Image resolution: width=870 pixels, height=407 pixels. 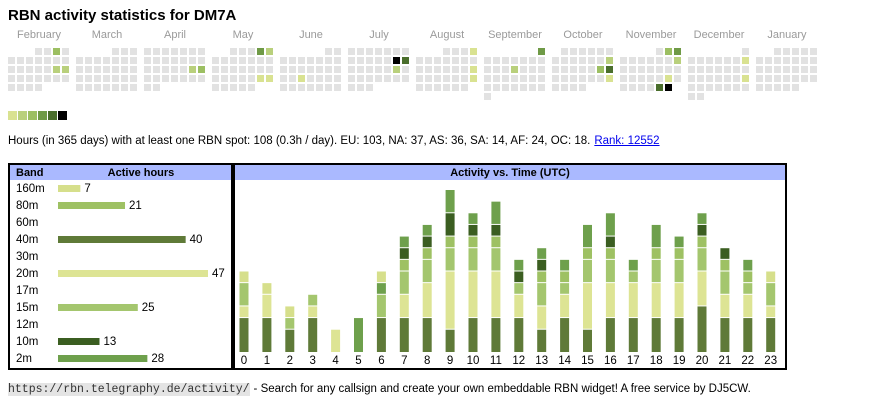 What do you see at coordinates (52, 115) in the screenshot?
I see `legend-swatch` at bounding box center [52, 115].